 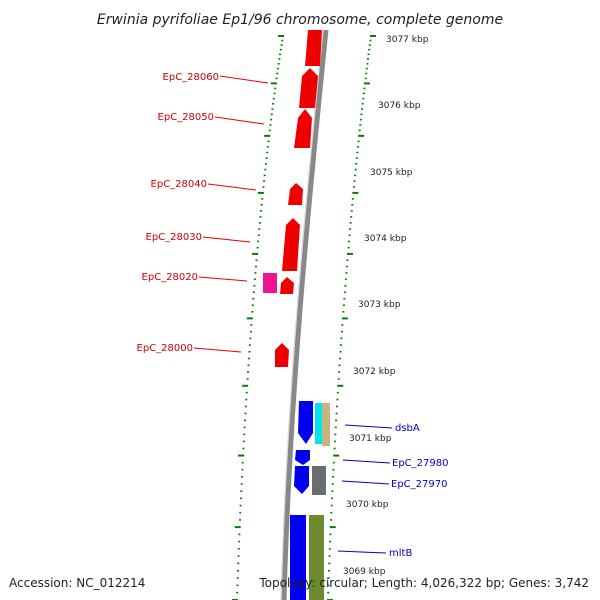 What do you see at coordinates (318, 423) in the screenshot?
I see `gene-block-cyan` at bounding box center [318, 423].